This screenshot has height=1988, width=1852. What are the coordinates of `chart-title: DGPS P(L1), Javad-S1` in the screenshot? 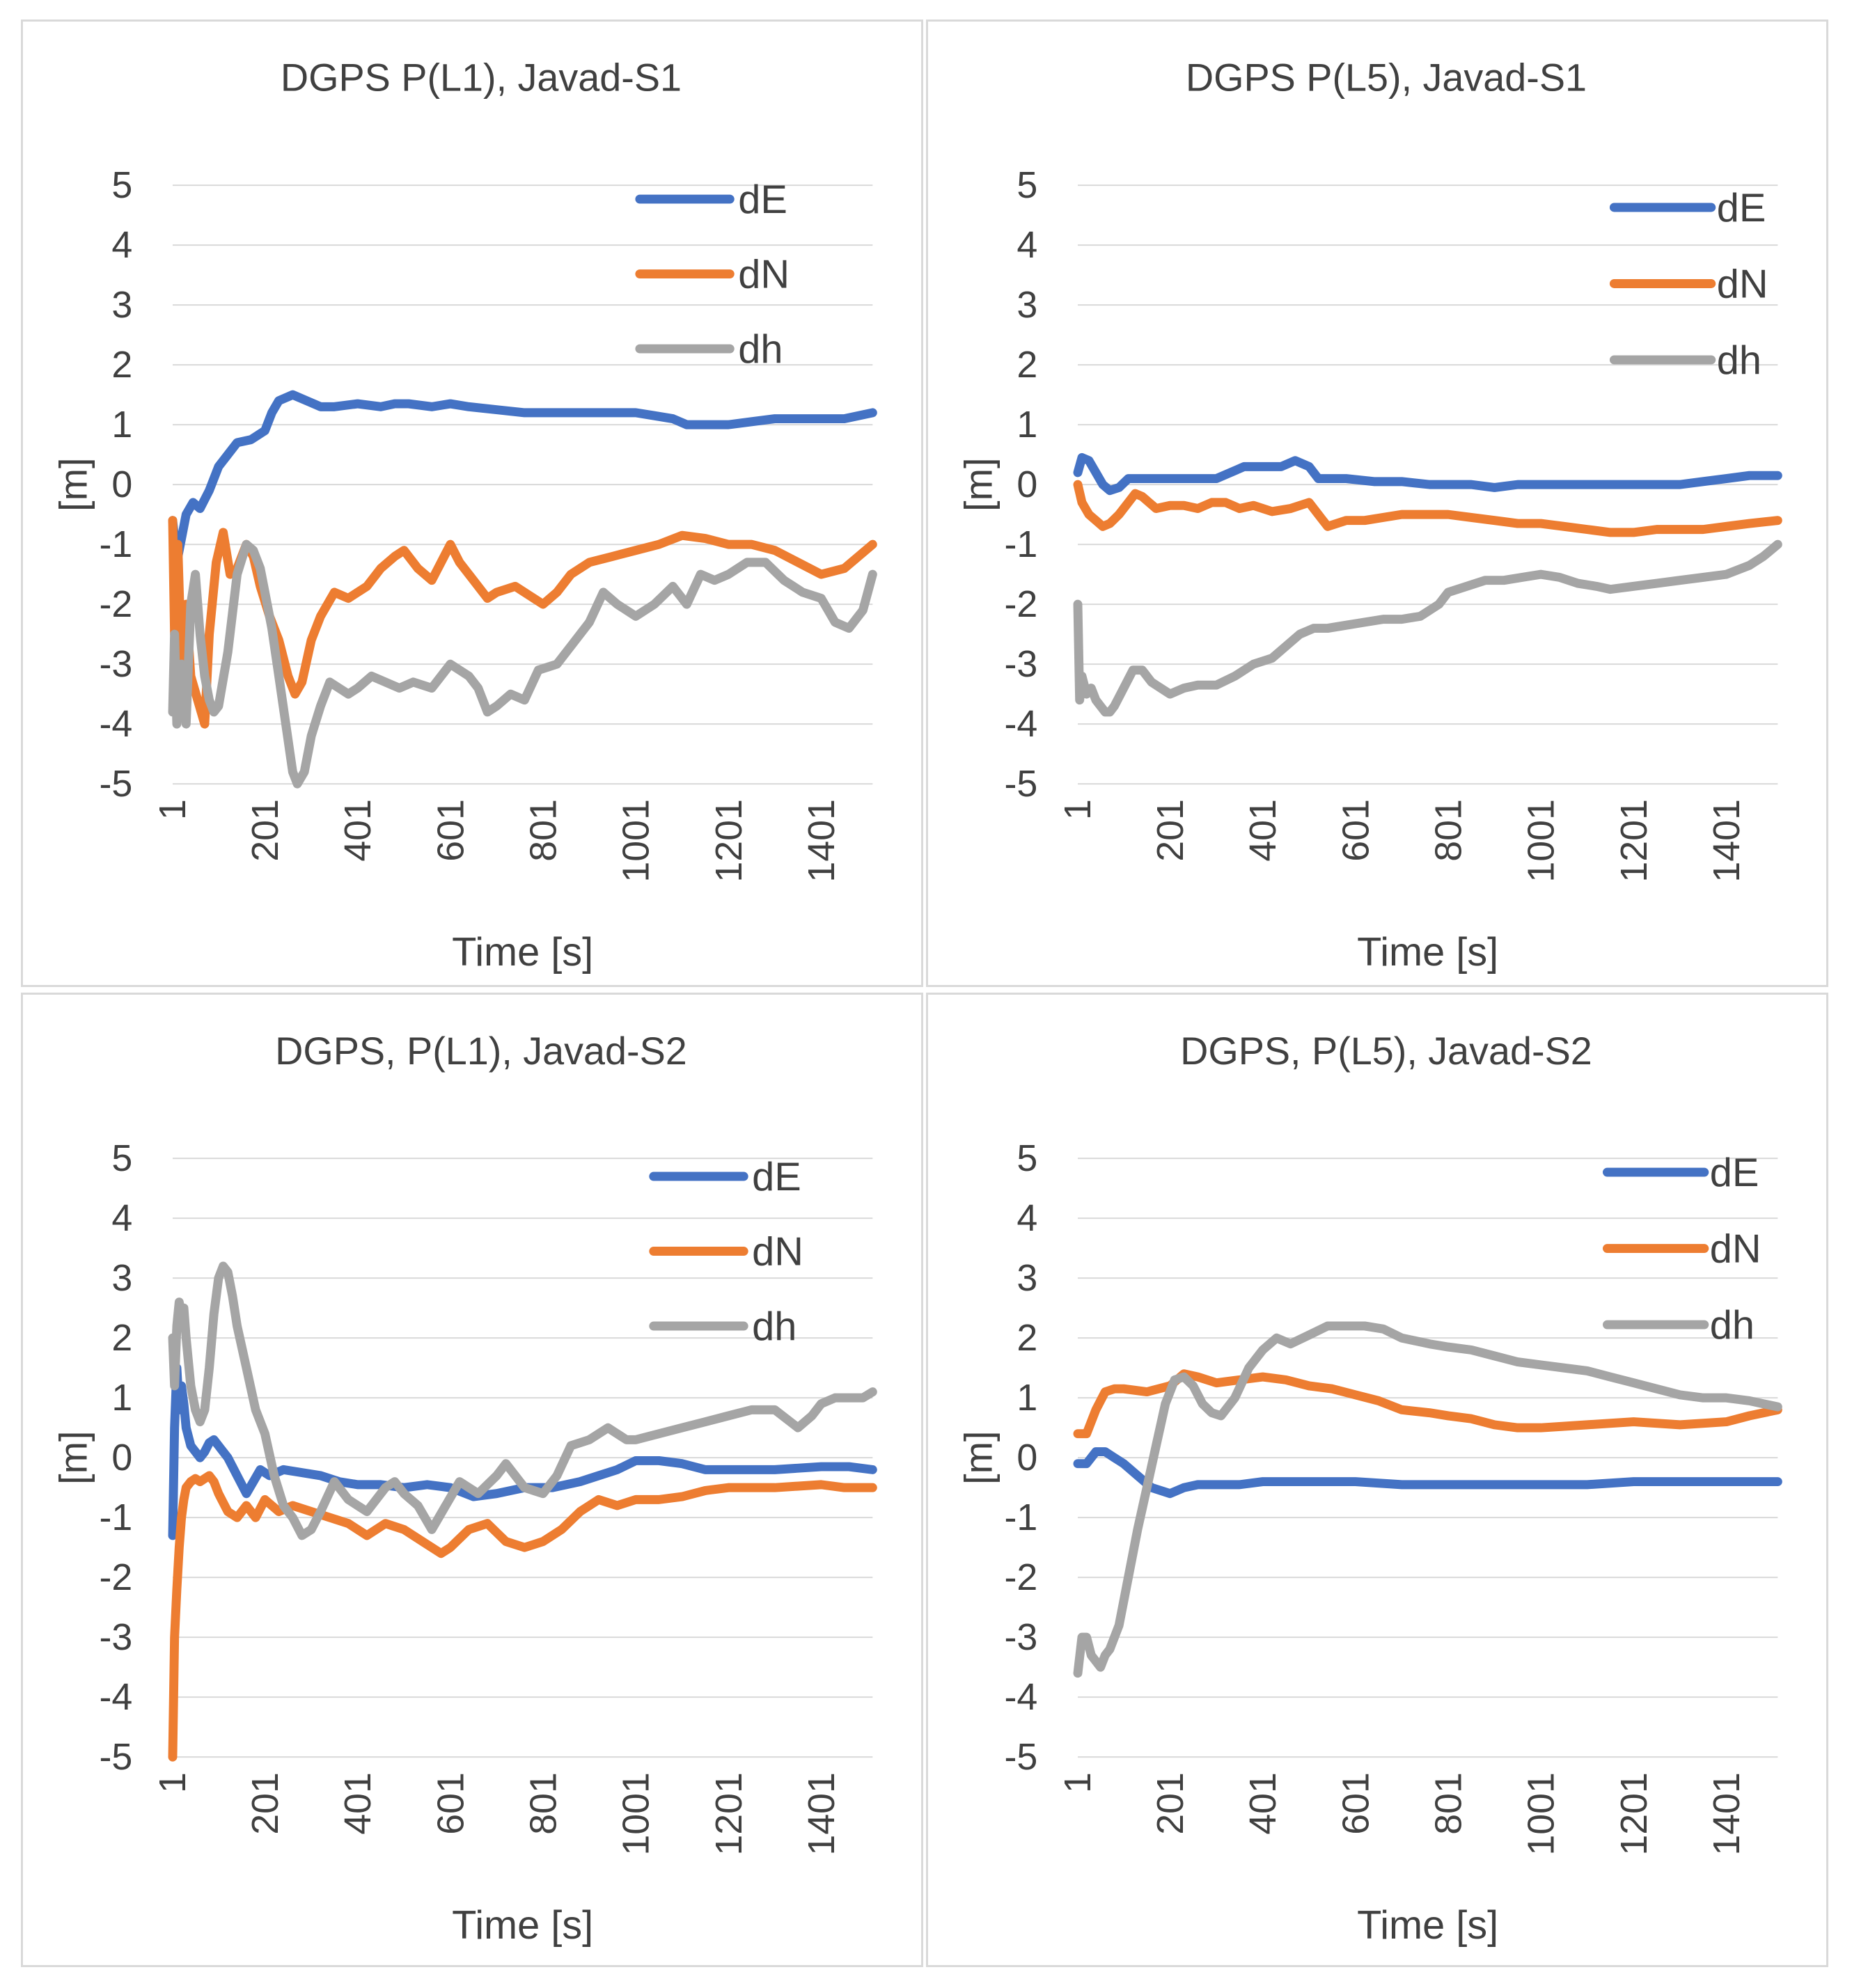 It's located at (481, 78).